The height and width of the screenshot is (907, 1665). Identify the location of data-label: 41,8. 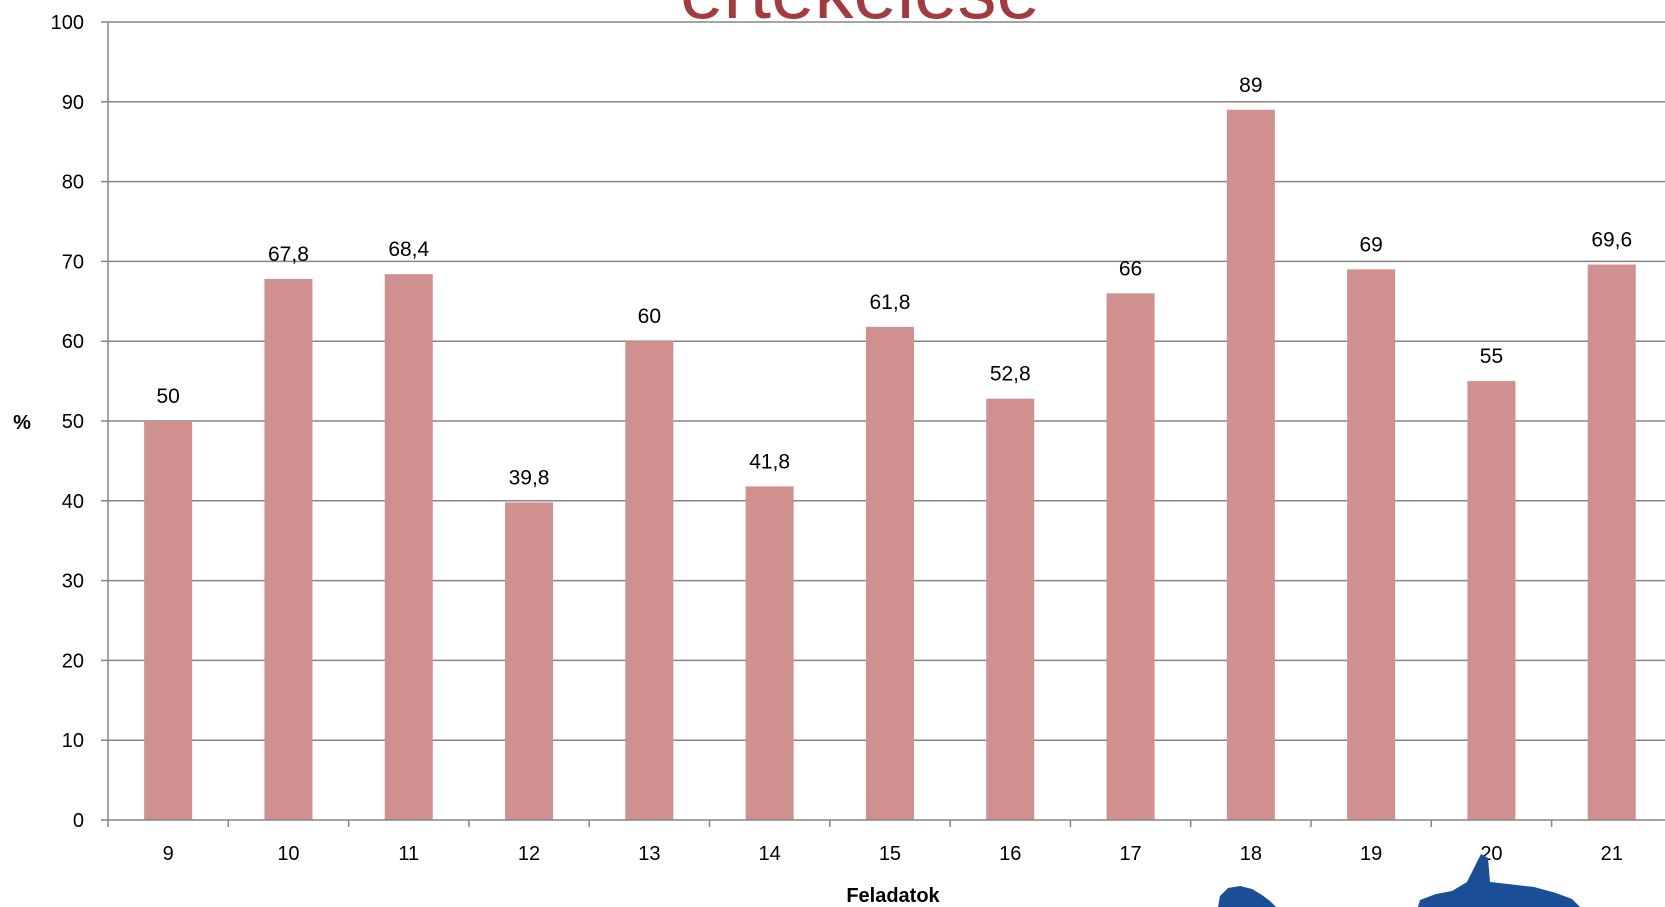
(769, 461).